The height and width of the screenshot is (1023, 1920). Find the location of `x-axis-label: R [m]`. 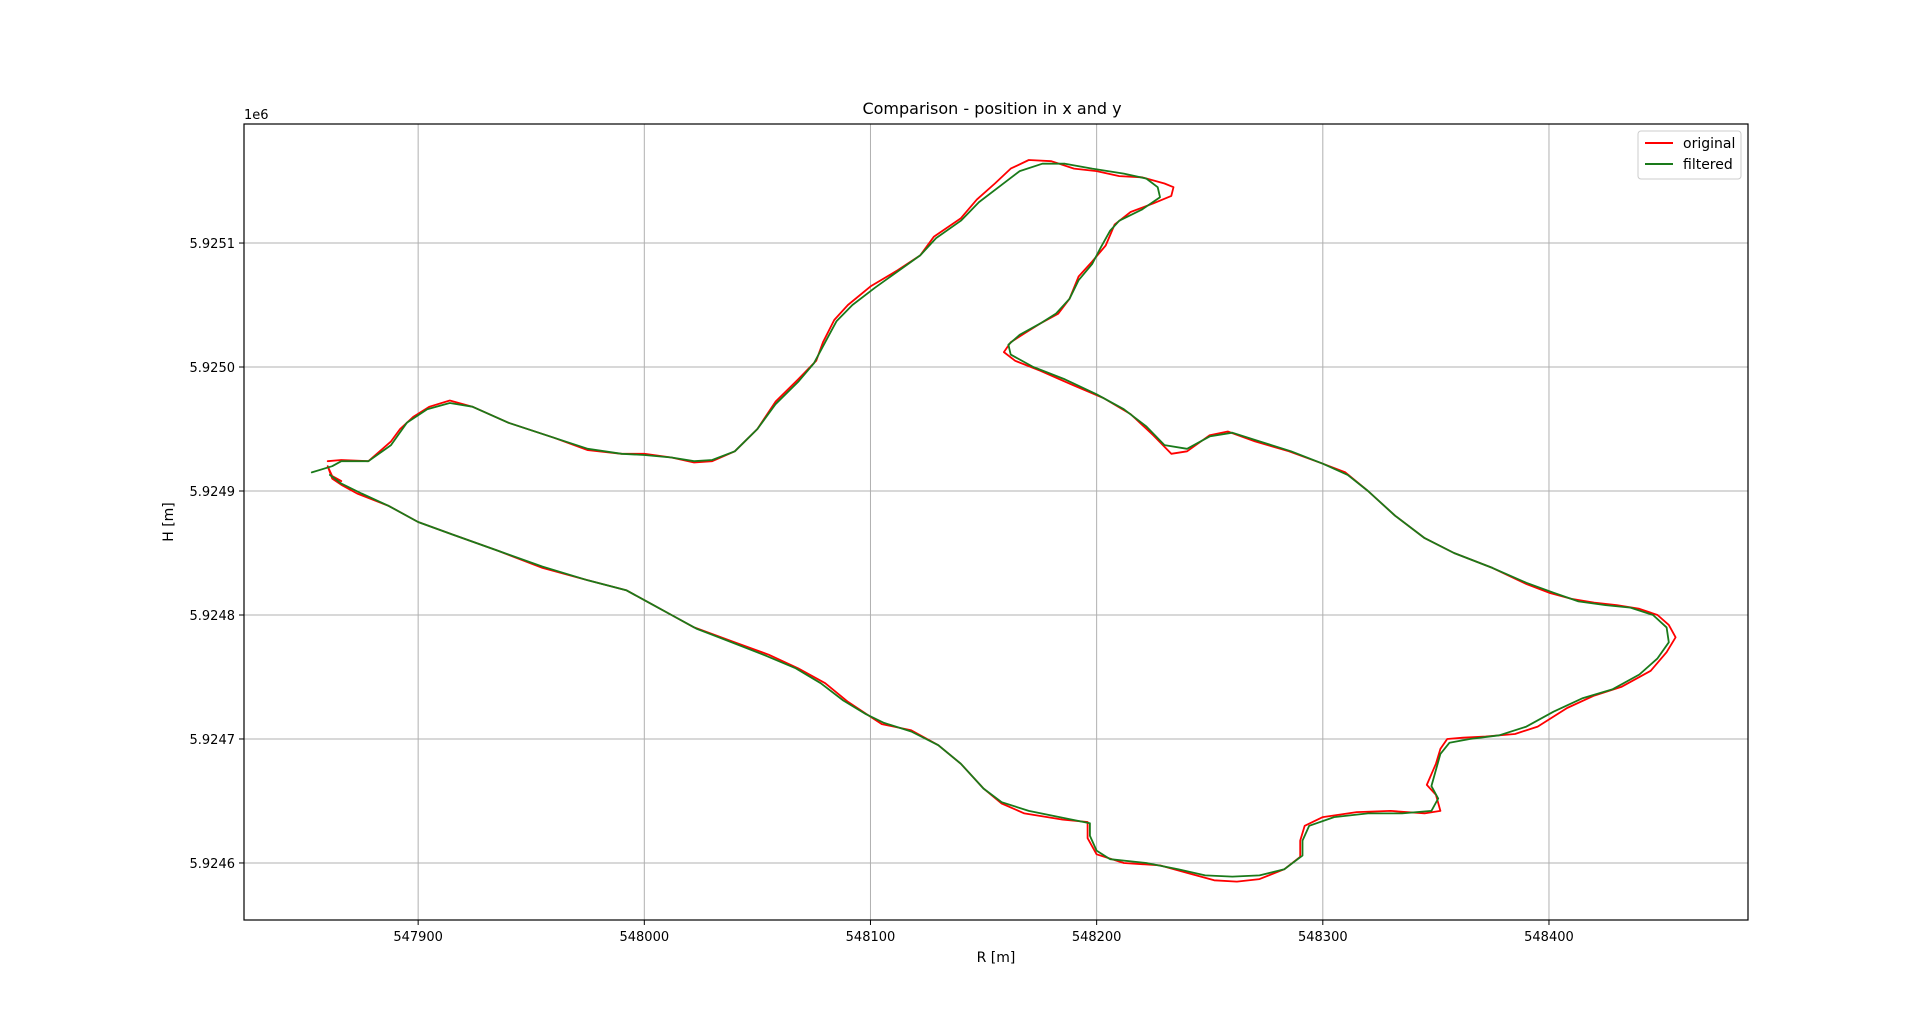

x-axis-label: R [m] is located at coordinates (996, 958).